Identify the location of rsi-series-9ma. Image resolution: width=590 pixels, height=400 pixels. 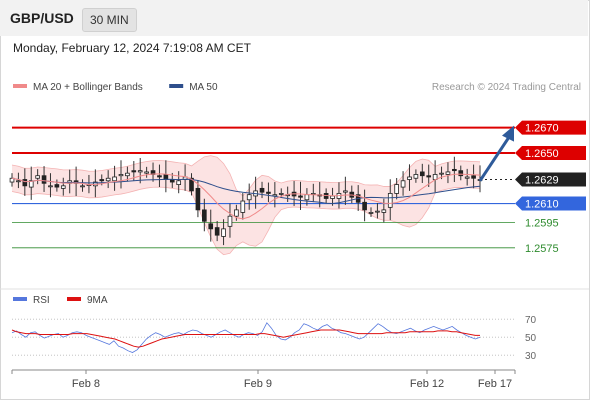
(245, 338).